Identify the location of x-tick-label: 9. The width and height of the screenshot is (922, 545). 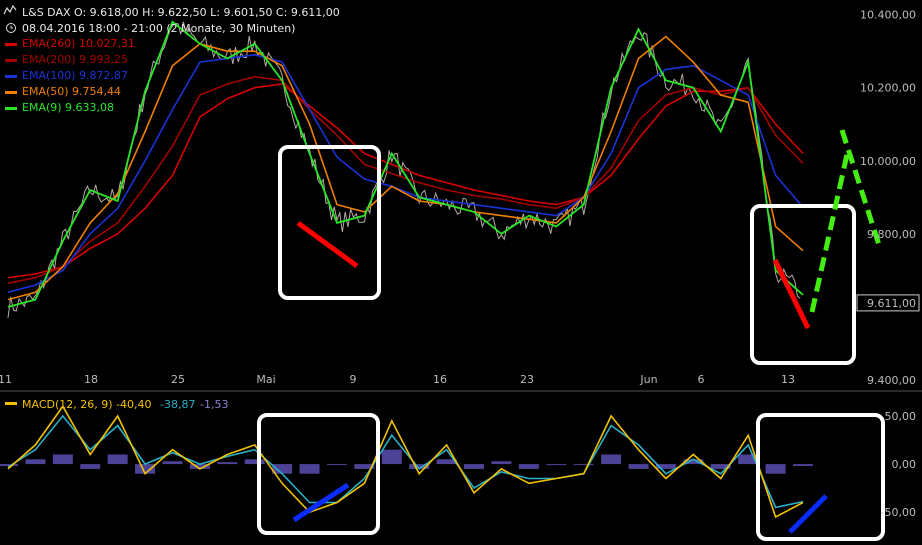
(353, 379).